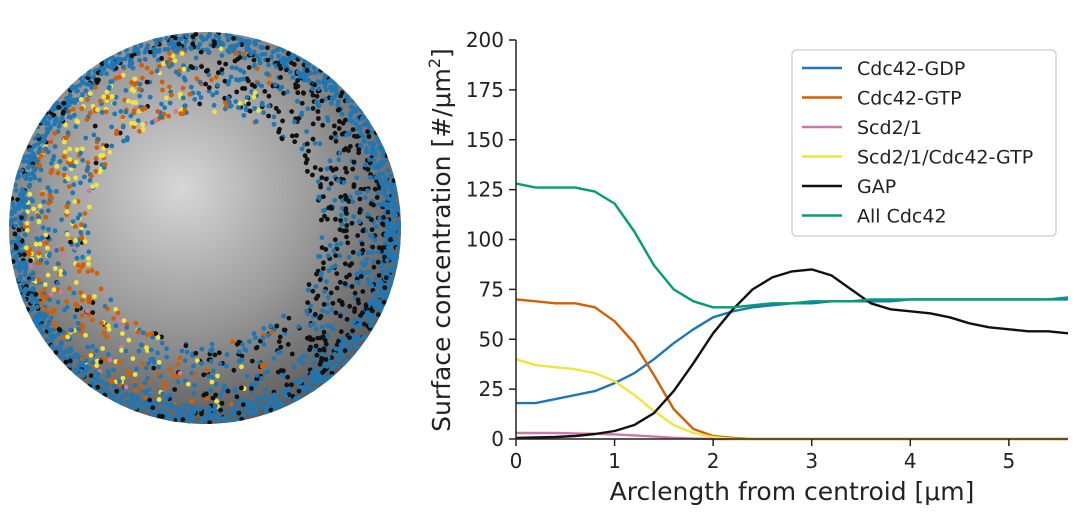 Image resolution: width=1078 pixels, height=523 pixels. I want to click on x-tick-label: 1, so click(614, 461).